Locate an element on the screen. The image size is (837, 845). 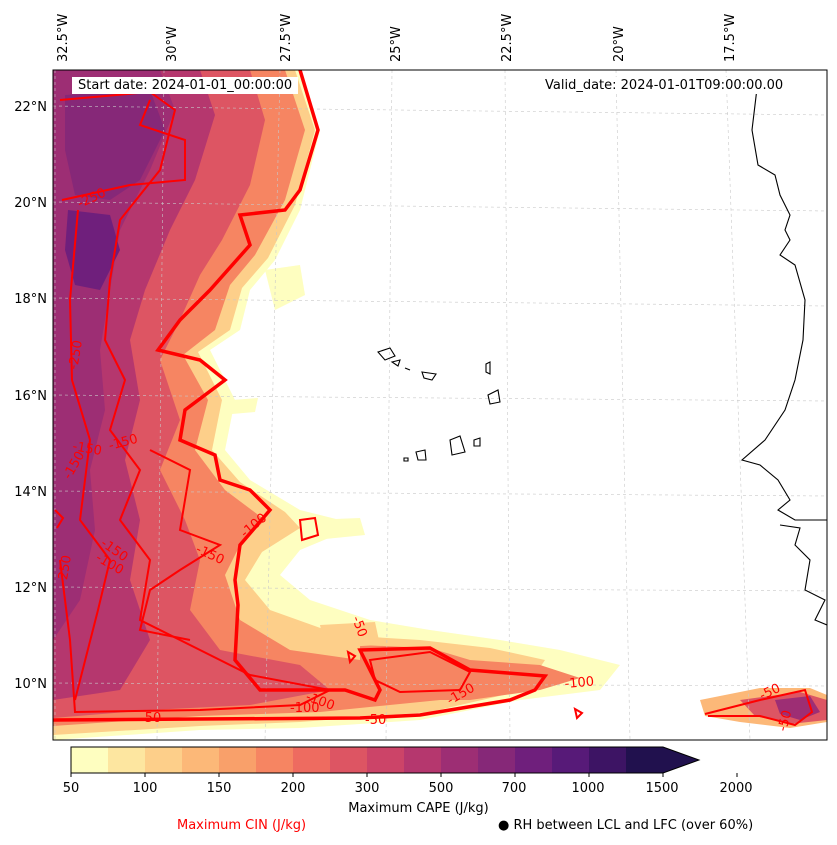
rh-legend: ● RH between LCL and LFC (over 60%) is located at coordinates (625, 825).